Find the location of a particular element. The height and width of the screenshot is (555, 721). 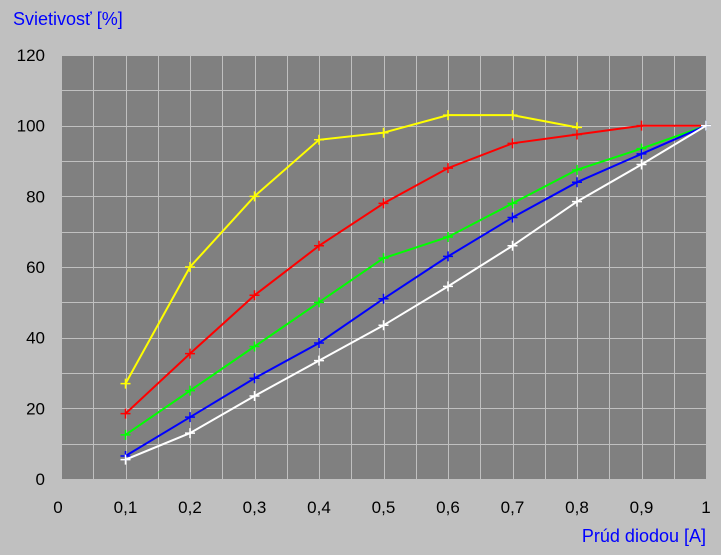

x-tick-label: 0,5 is located at coordinates (384, 507).